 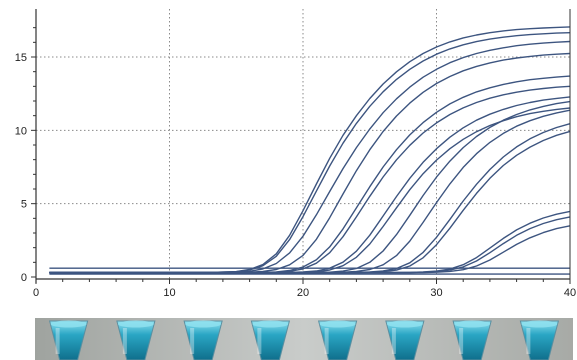 What do you see at coordinates (169, 293) in the screenshot?
I see `x-tick-label-10: 10` at bounding box center [169, 293].